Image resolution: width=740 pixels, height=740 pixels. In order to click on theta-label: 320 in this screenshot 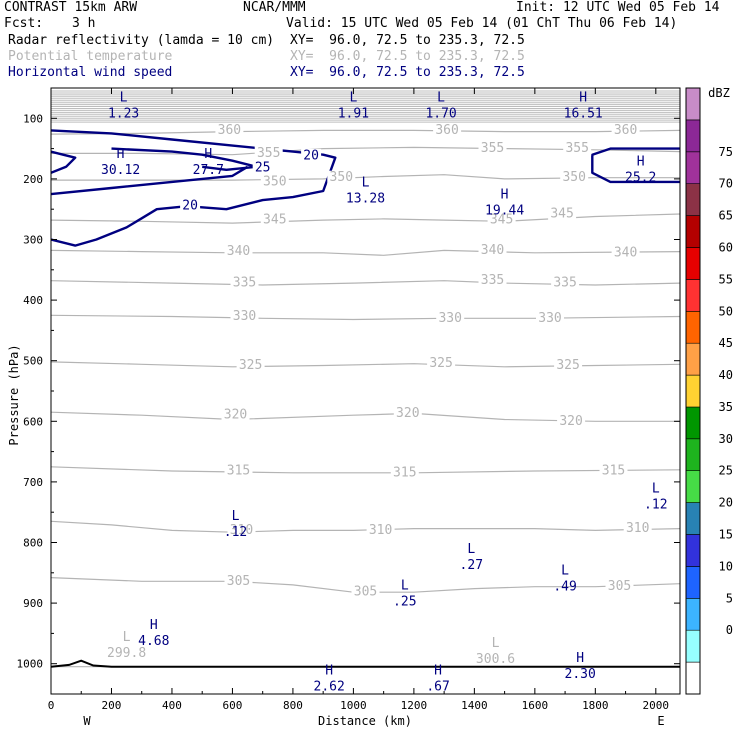, I will do `click(407, 413)`.